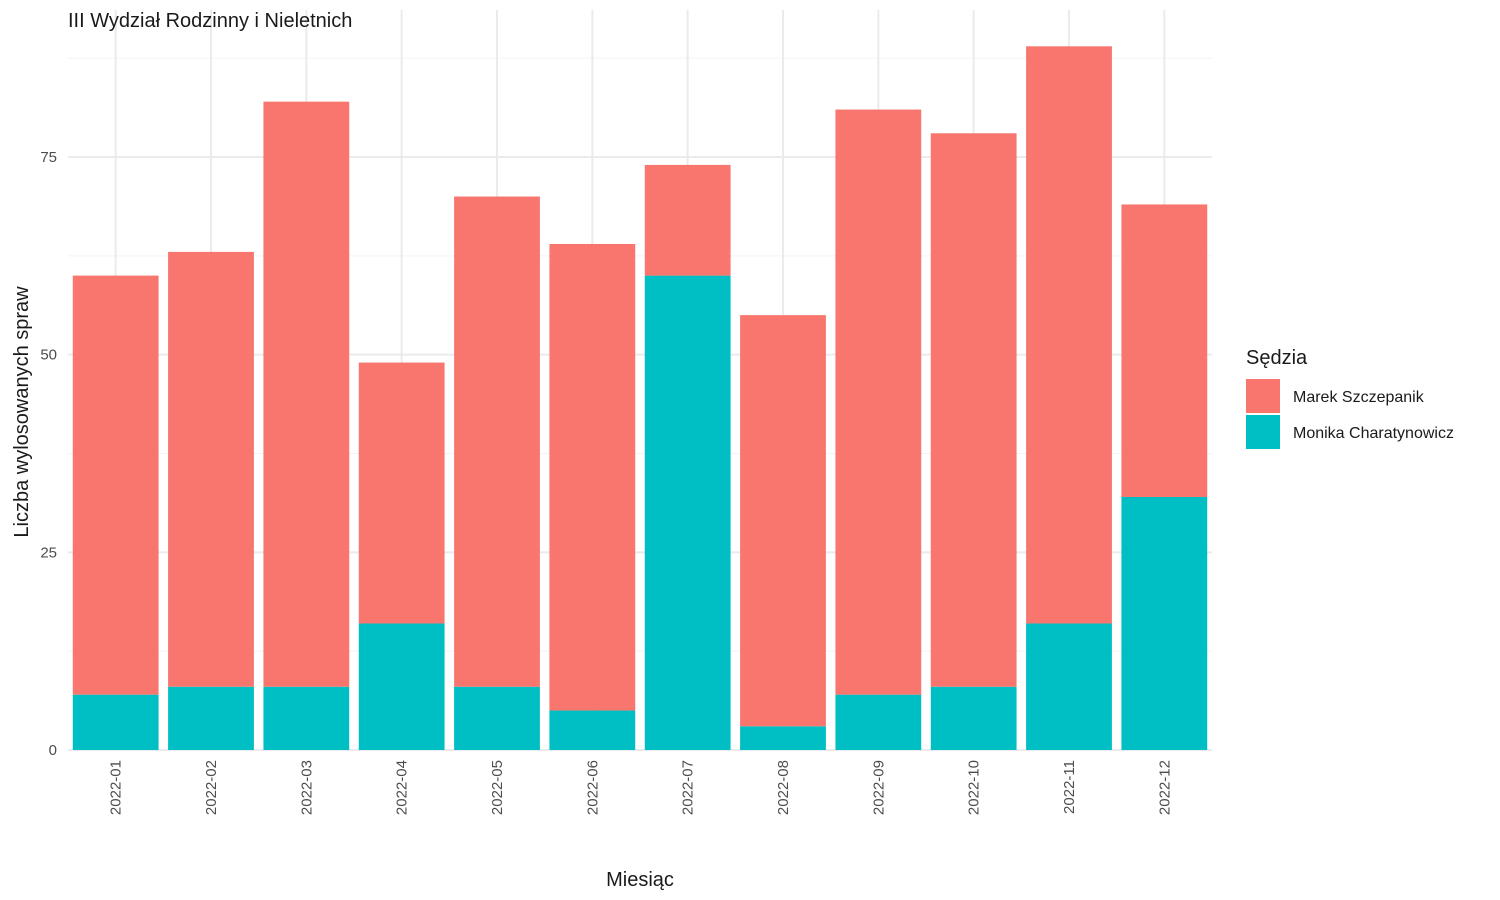 The image size is (1500, 900). I want to click on legend-label: Marek Szczepanik, so click(1359, 397).